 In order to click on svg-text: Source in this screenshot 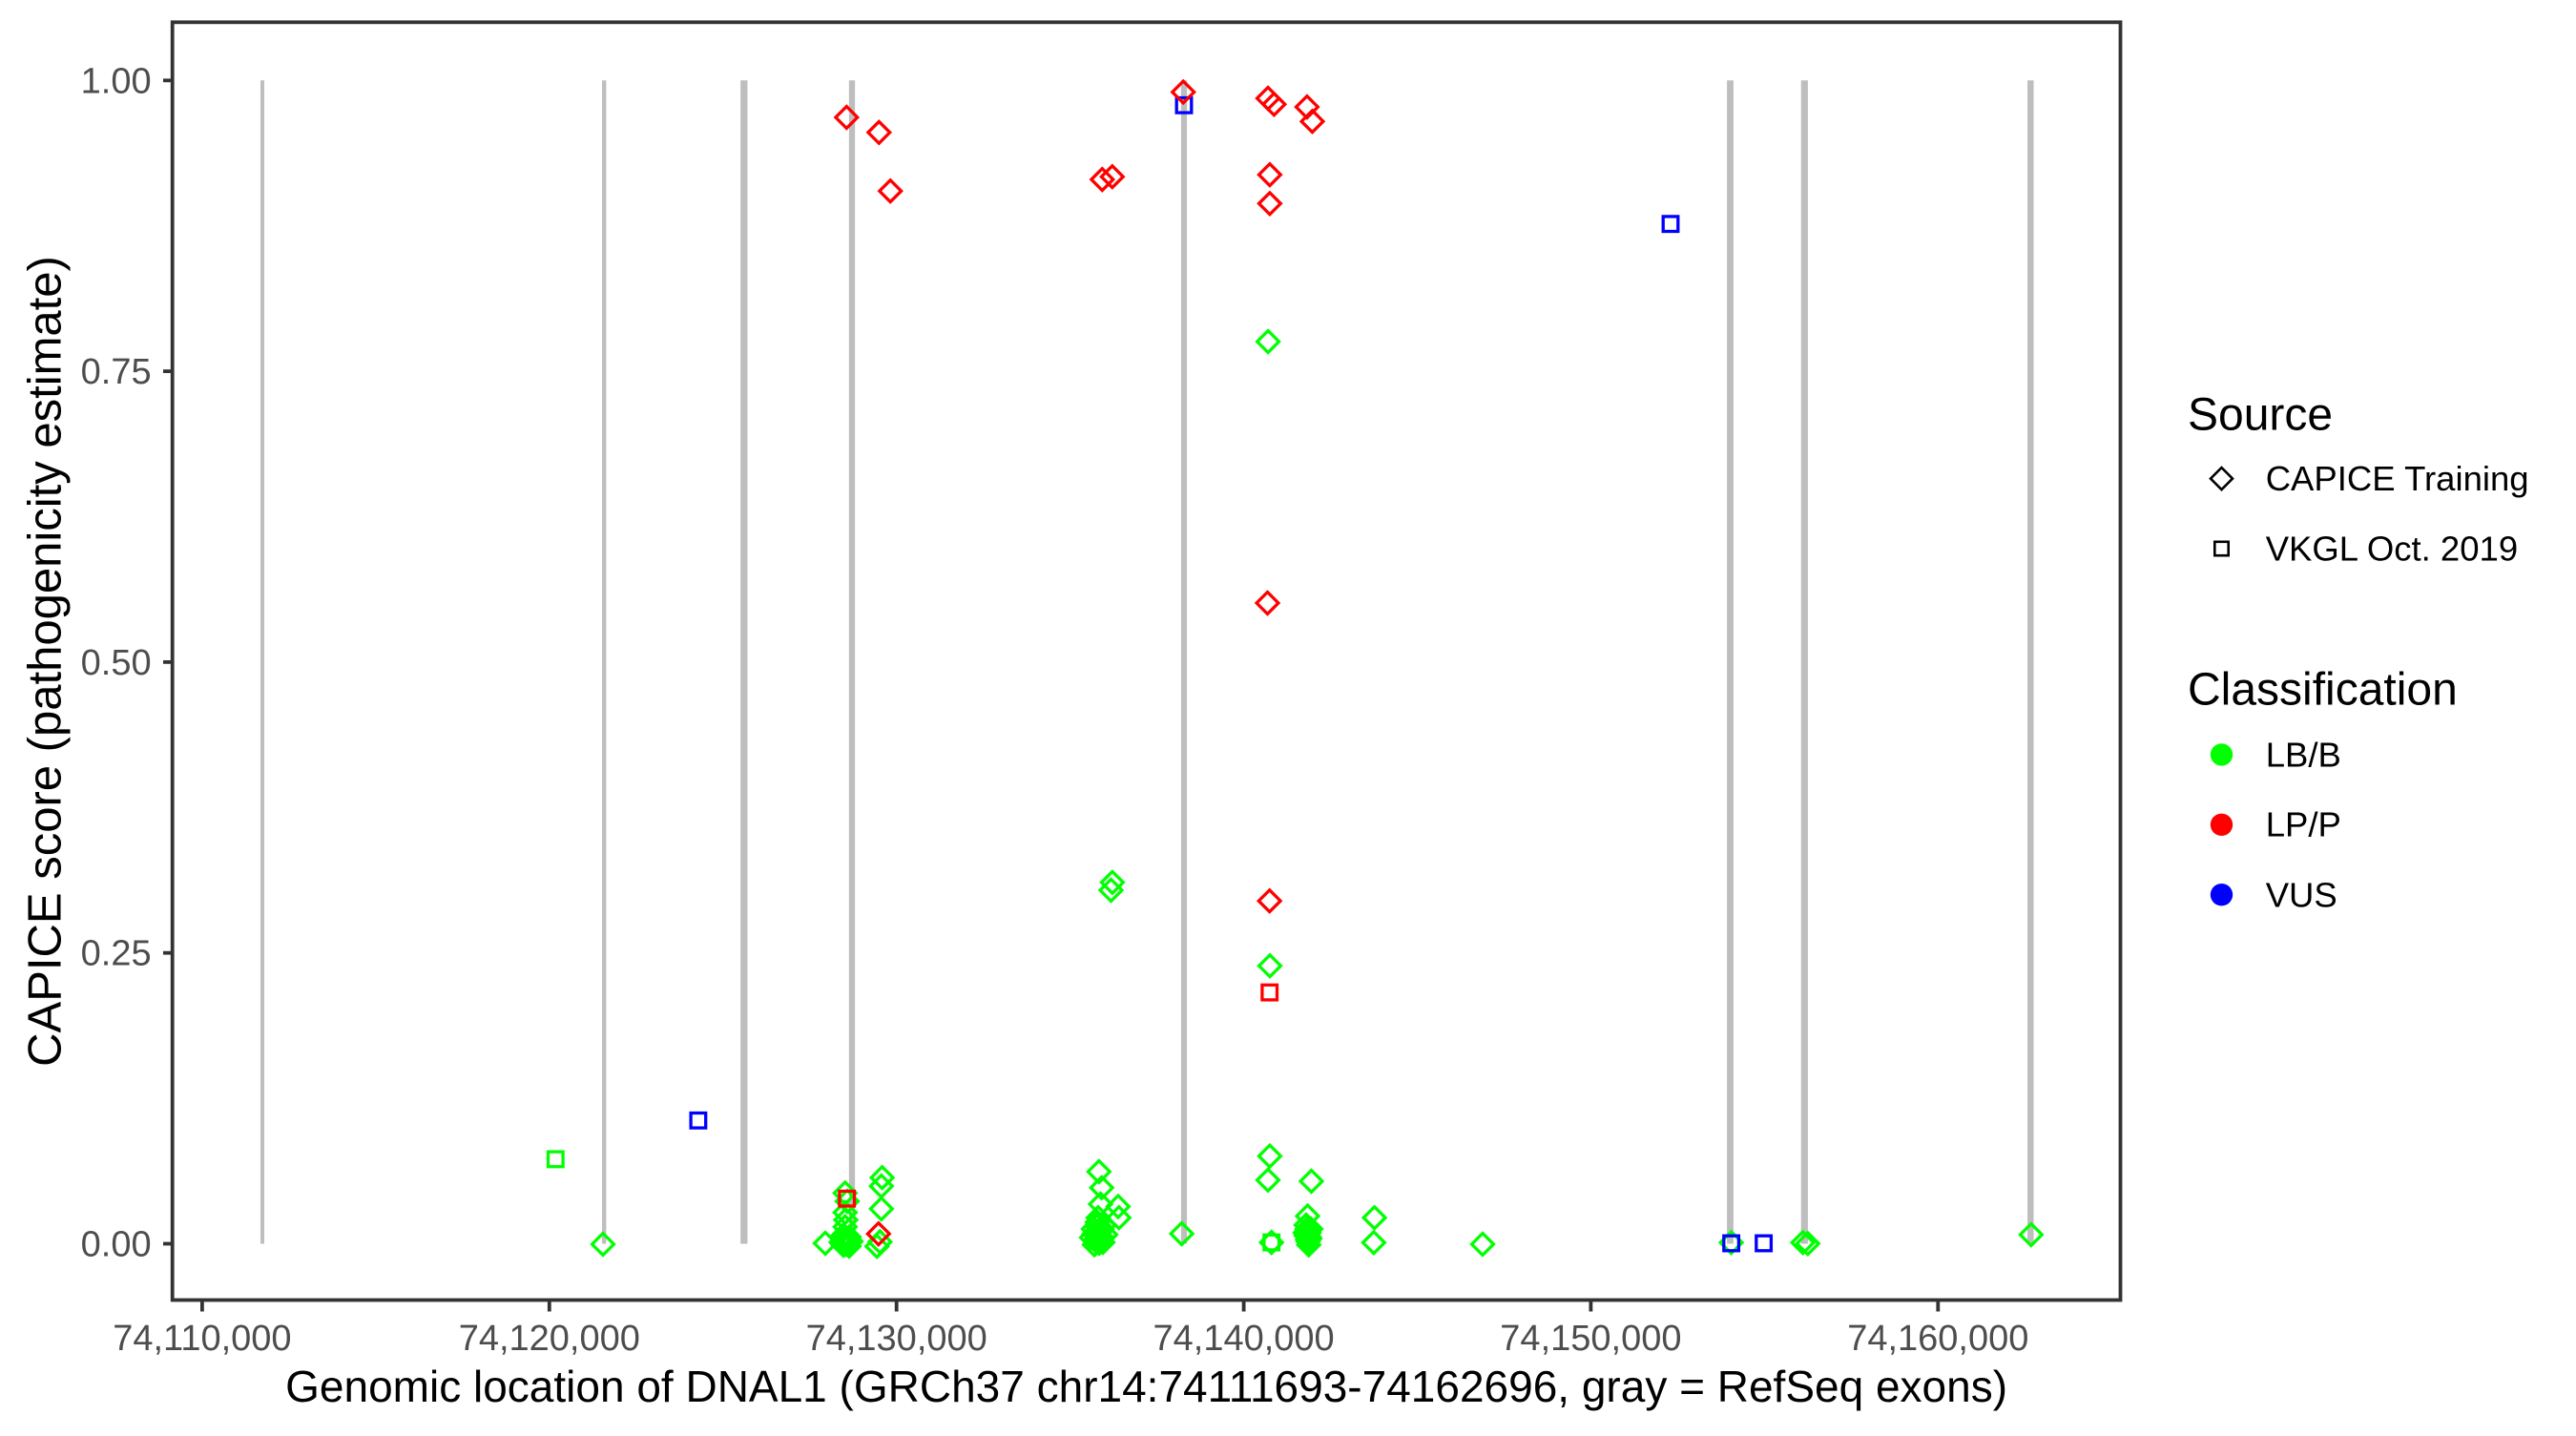, I will do `click(2260, 414)`.